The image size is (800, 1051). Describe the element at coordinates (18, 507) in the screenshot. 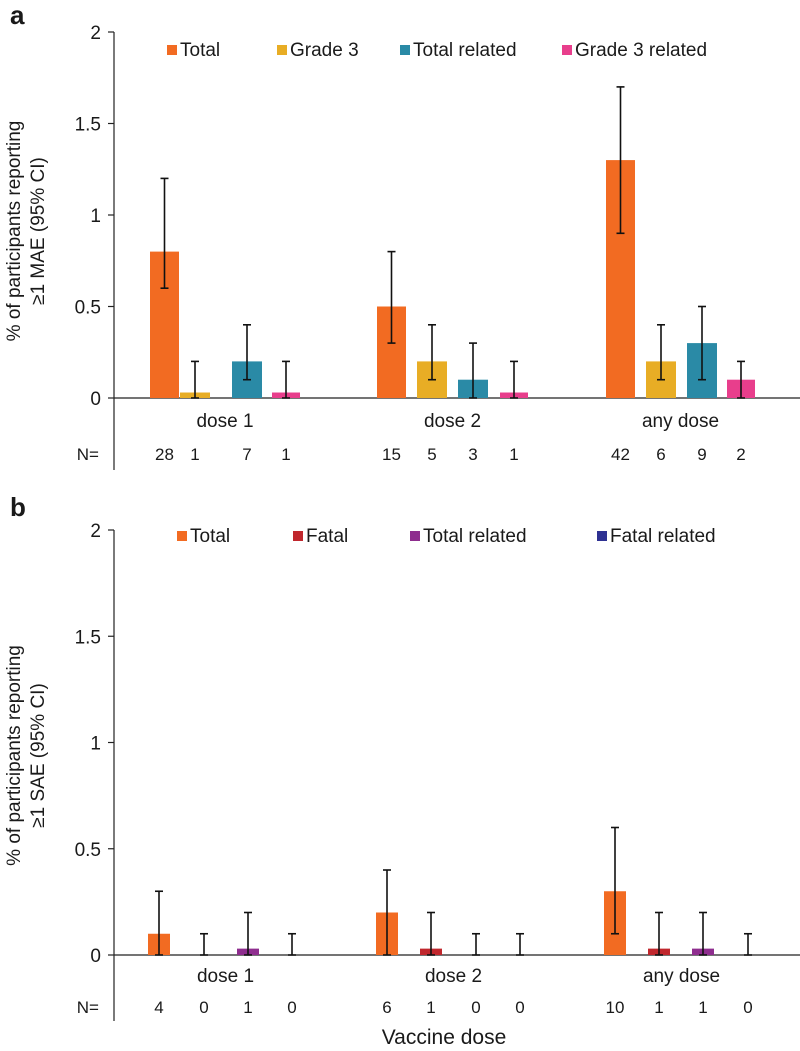

I see `panel-letter: b` at that location.